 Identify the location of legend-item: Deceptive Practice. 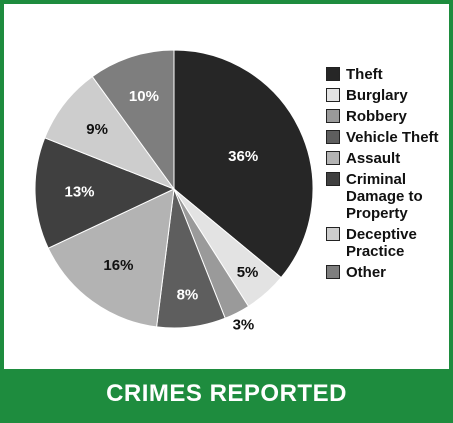
(387, 243).